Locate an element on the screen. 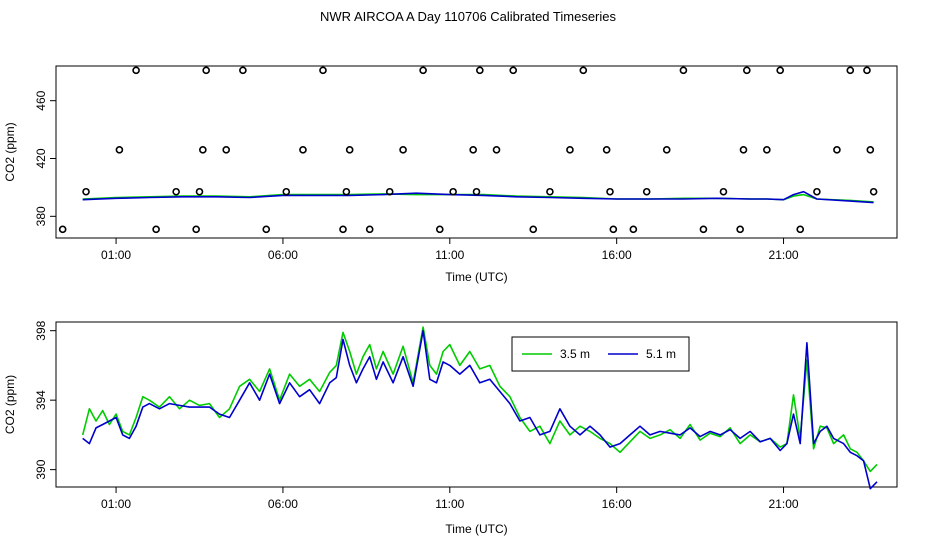 This screenshot has height=540, width=936. legend-label-2: 5.1 m is located at coordinates (661, 354).